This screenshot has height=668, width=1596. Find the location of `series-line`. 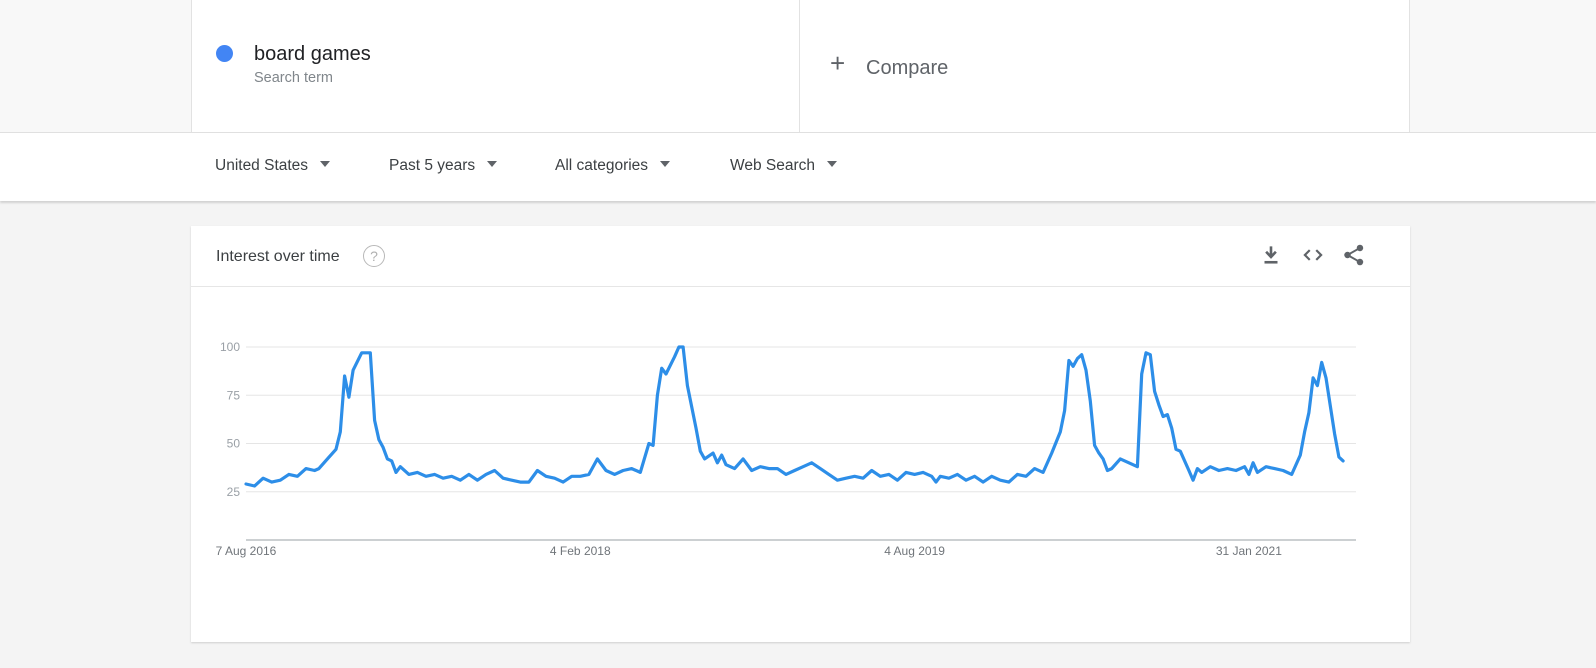

series-line is located at coordinates (794, 416).